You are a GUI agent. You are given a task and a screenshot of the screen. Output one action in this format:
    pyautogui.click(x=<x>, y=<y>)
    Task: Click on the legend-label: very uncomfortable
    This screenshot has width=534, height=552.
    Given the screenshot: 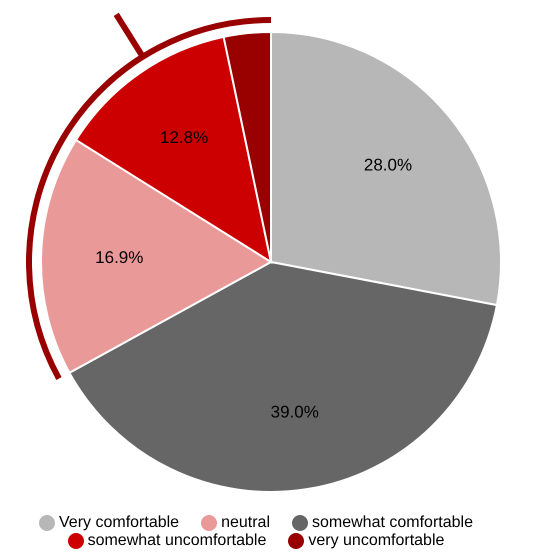 What is the action you would take?
    pyautogui.click(x=376, y=540)
    